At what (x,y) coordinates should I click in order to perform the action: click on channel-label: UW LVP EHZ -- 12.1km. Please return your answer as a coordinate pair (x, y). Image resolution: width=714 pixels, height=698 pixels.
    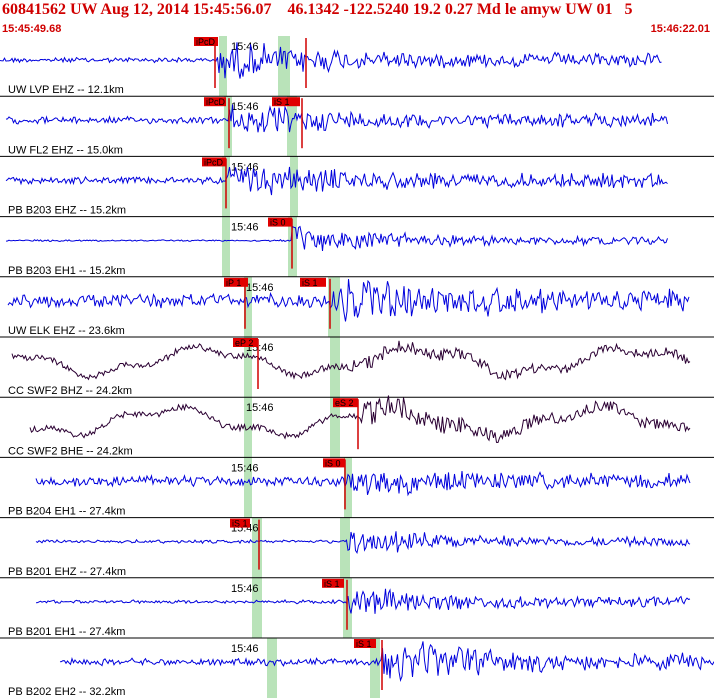
    Looking at the image, I should click on (66, 90).